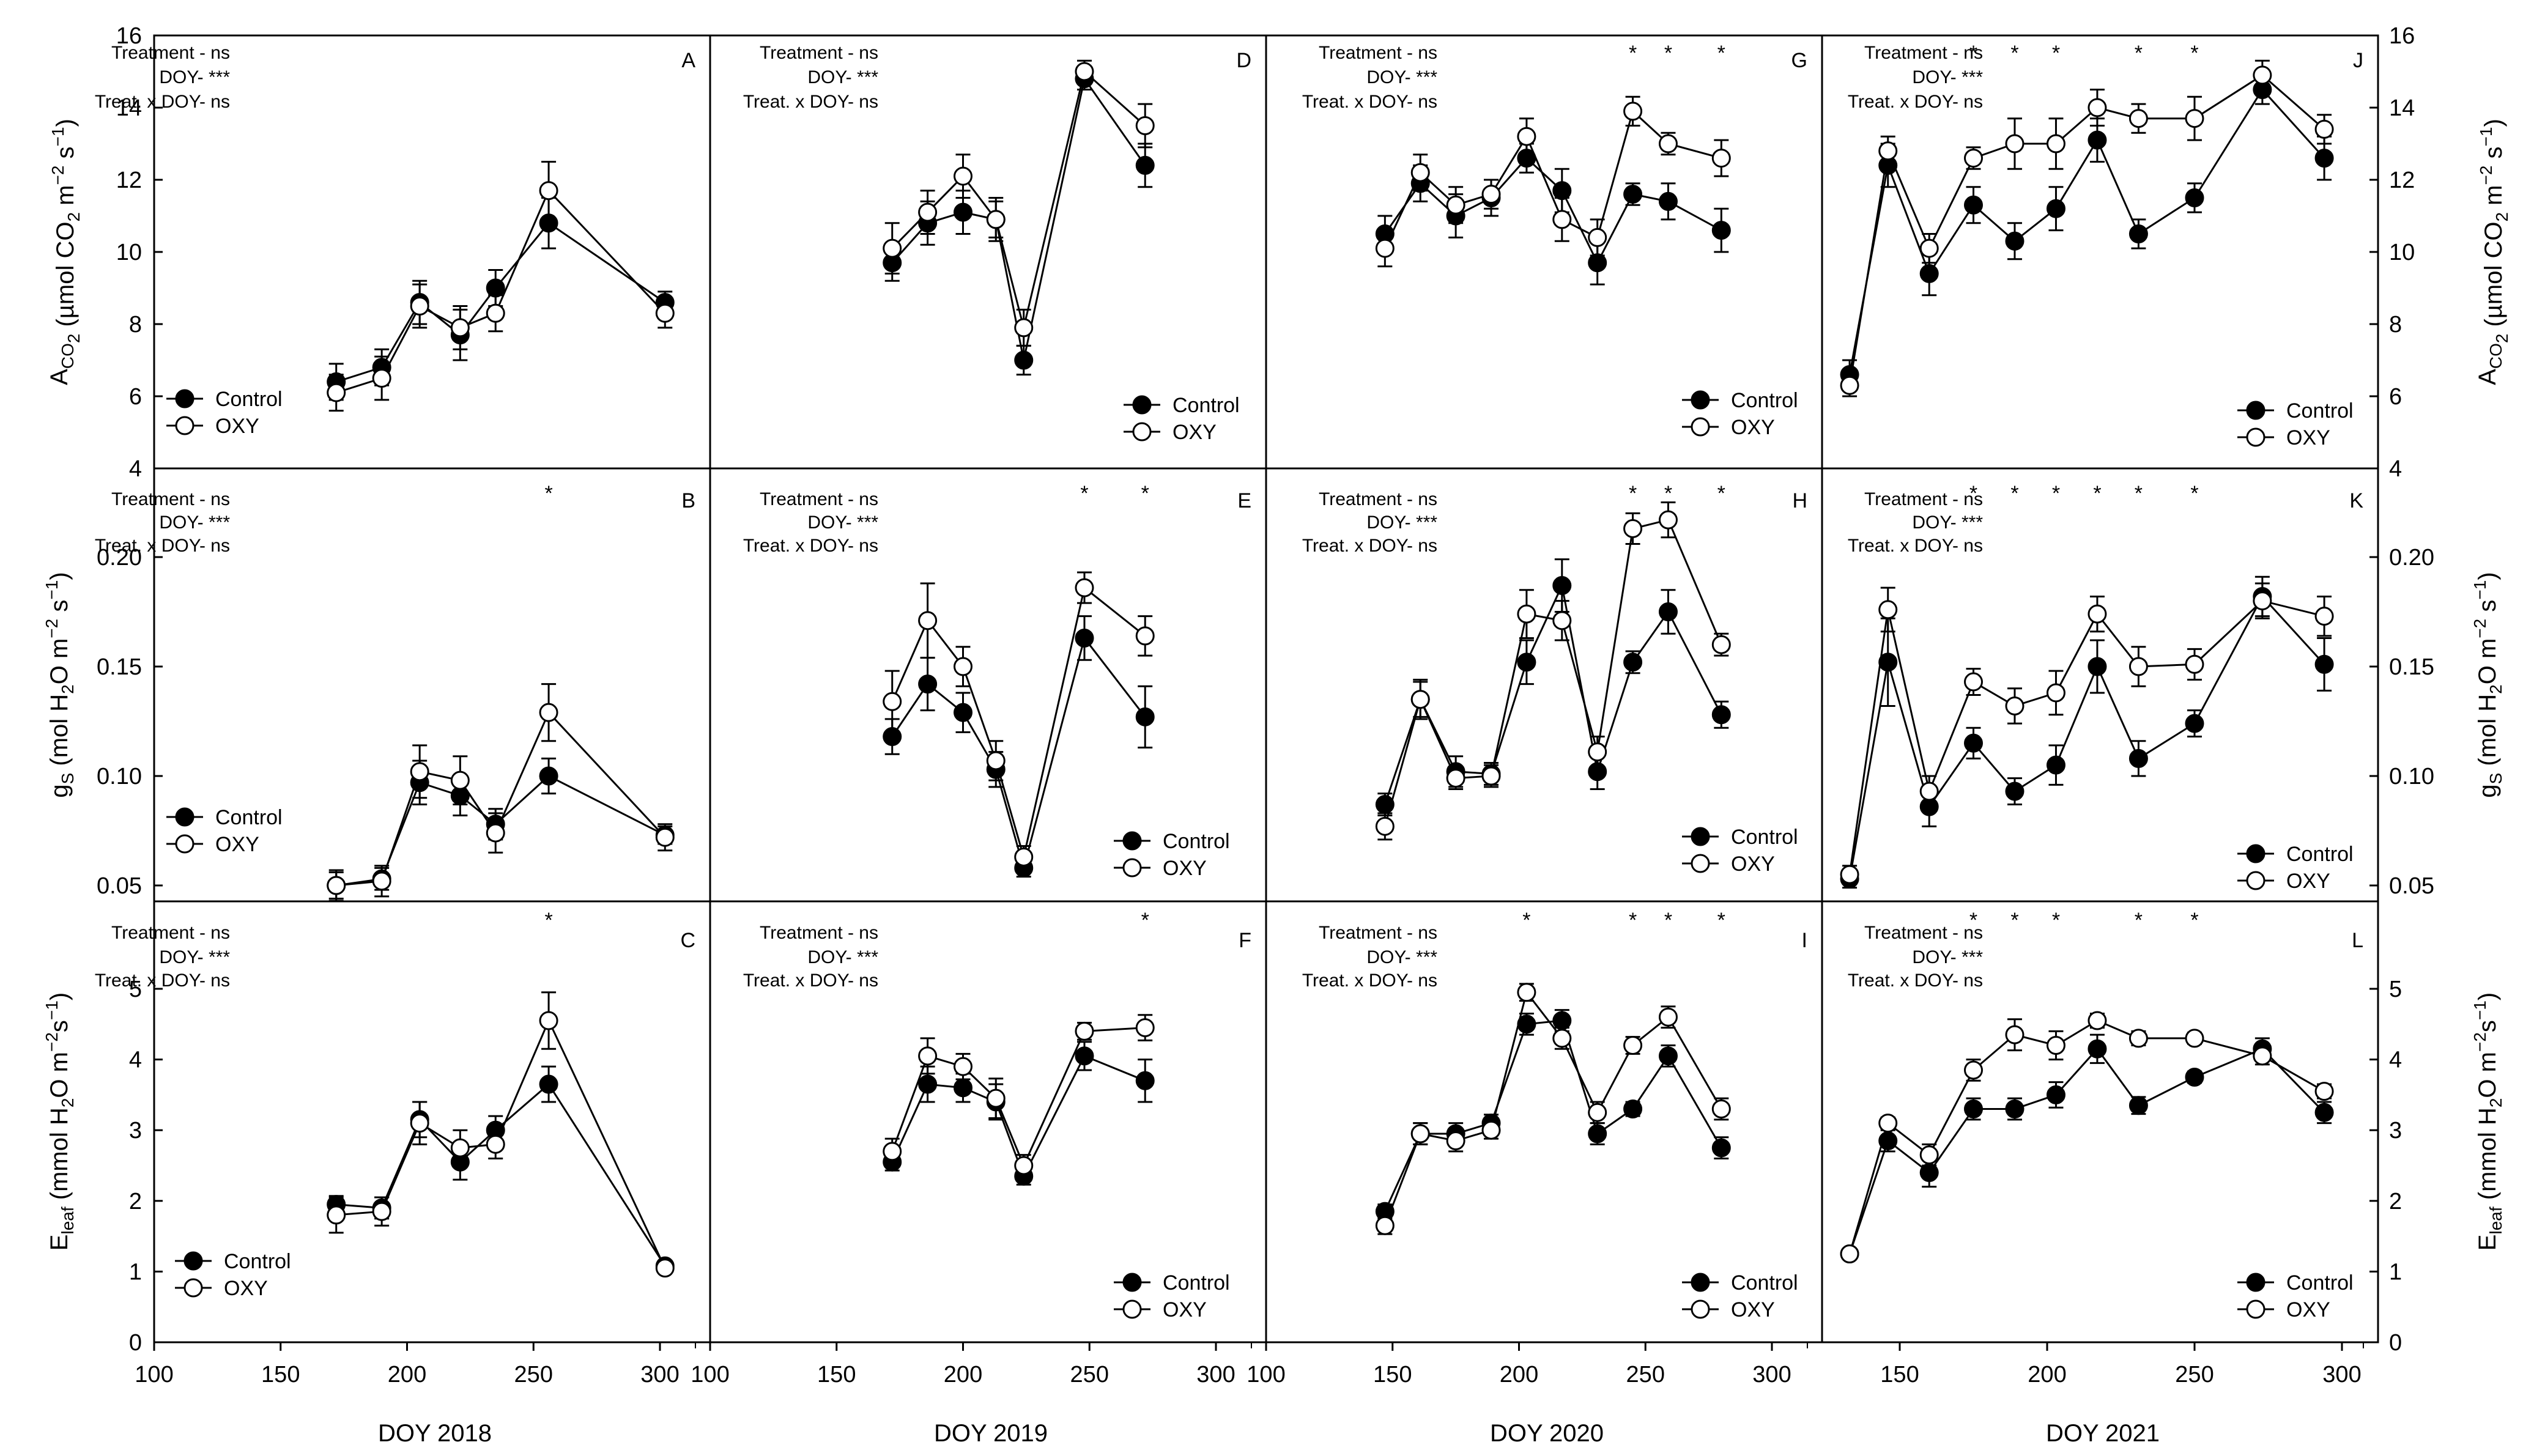 Image resolution: width=2534 pixels, height=1456 pixels. Describe the element at coordinates (2412, 558) in the screenshot. I see `y-tick-label-right: 0.20` at that location.